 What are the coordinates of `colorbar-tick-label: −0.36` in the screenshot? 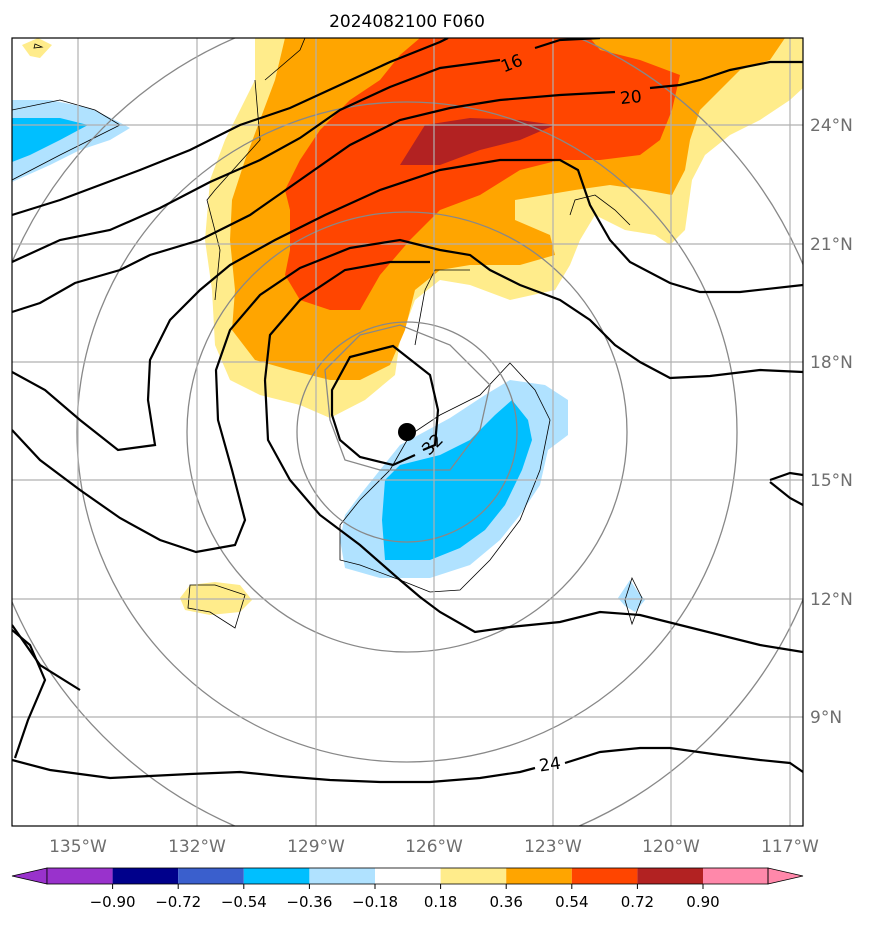 It's located at (309, 902).